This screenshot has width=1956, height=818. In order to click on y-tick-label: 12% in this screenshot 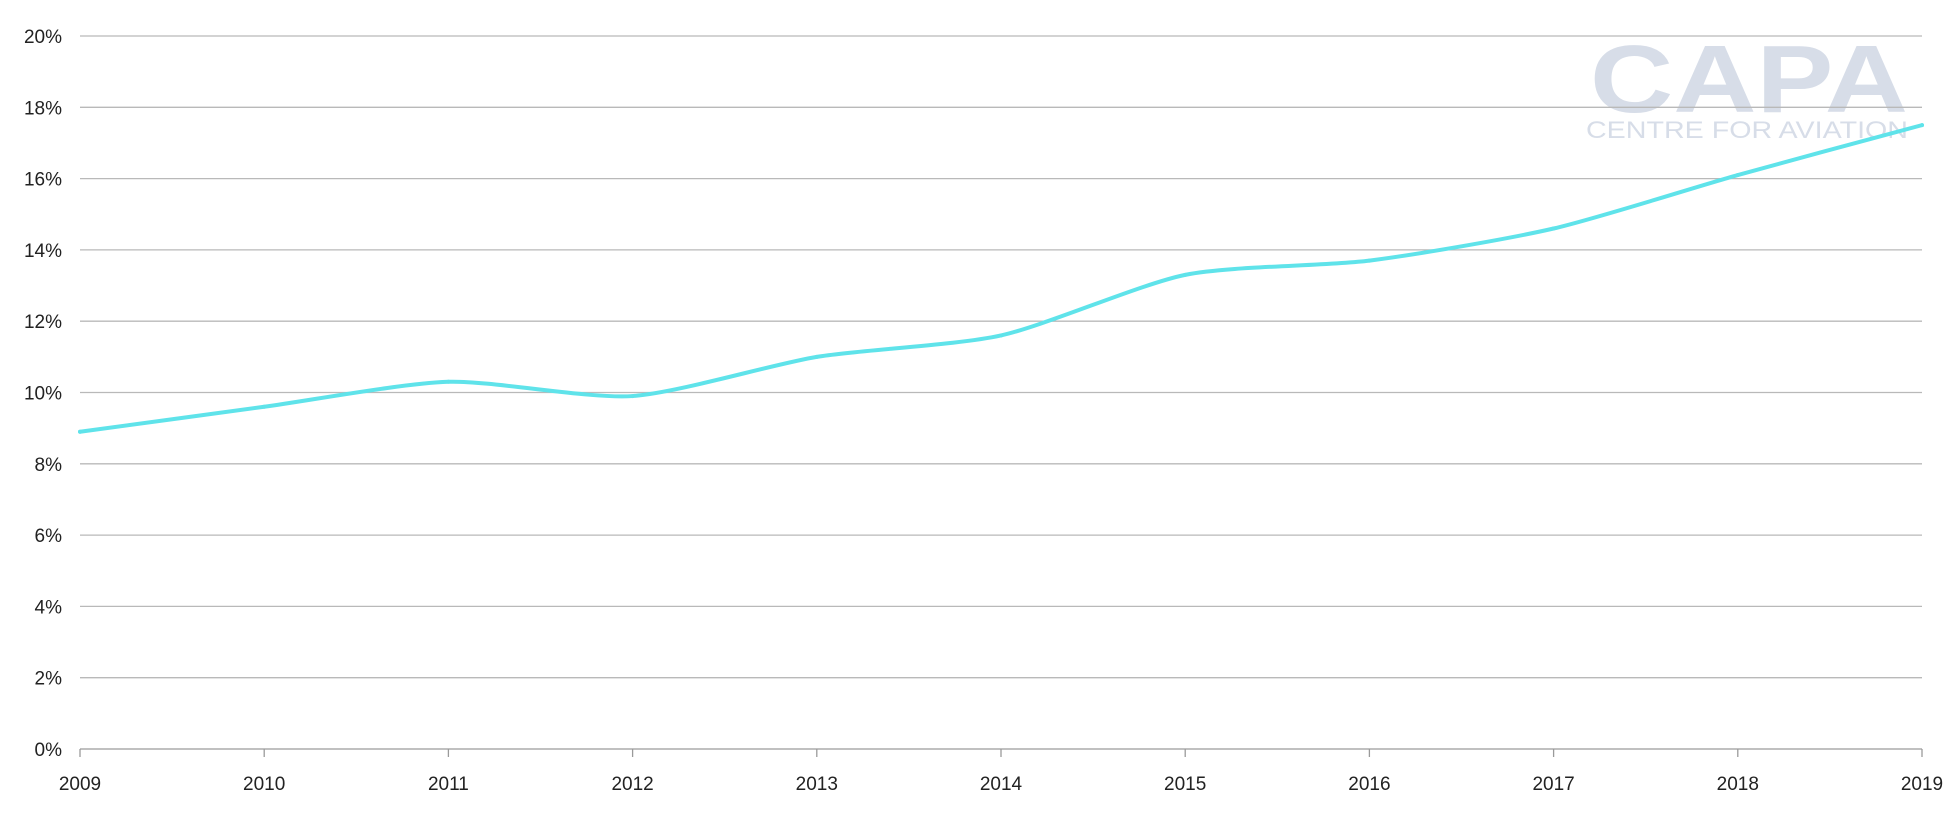, I will do `click(43, 322)`.